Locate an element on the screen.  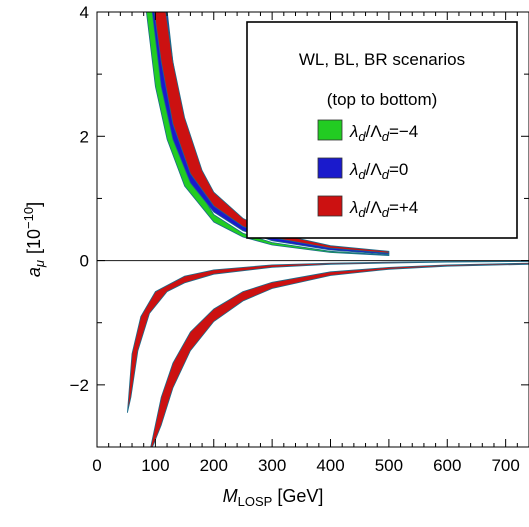
y-label-unit: [10 is located at coordinates (34, 241).